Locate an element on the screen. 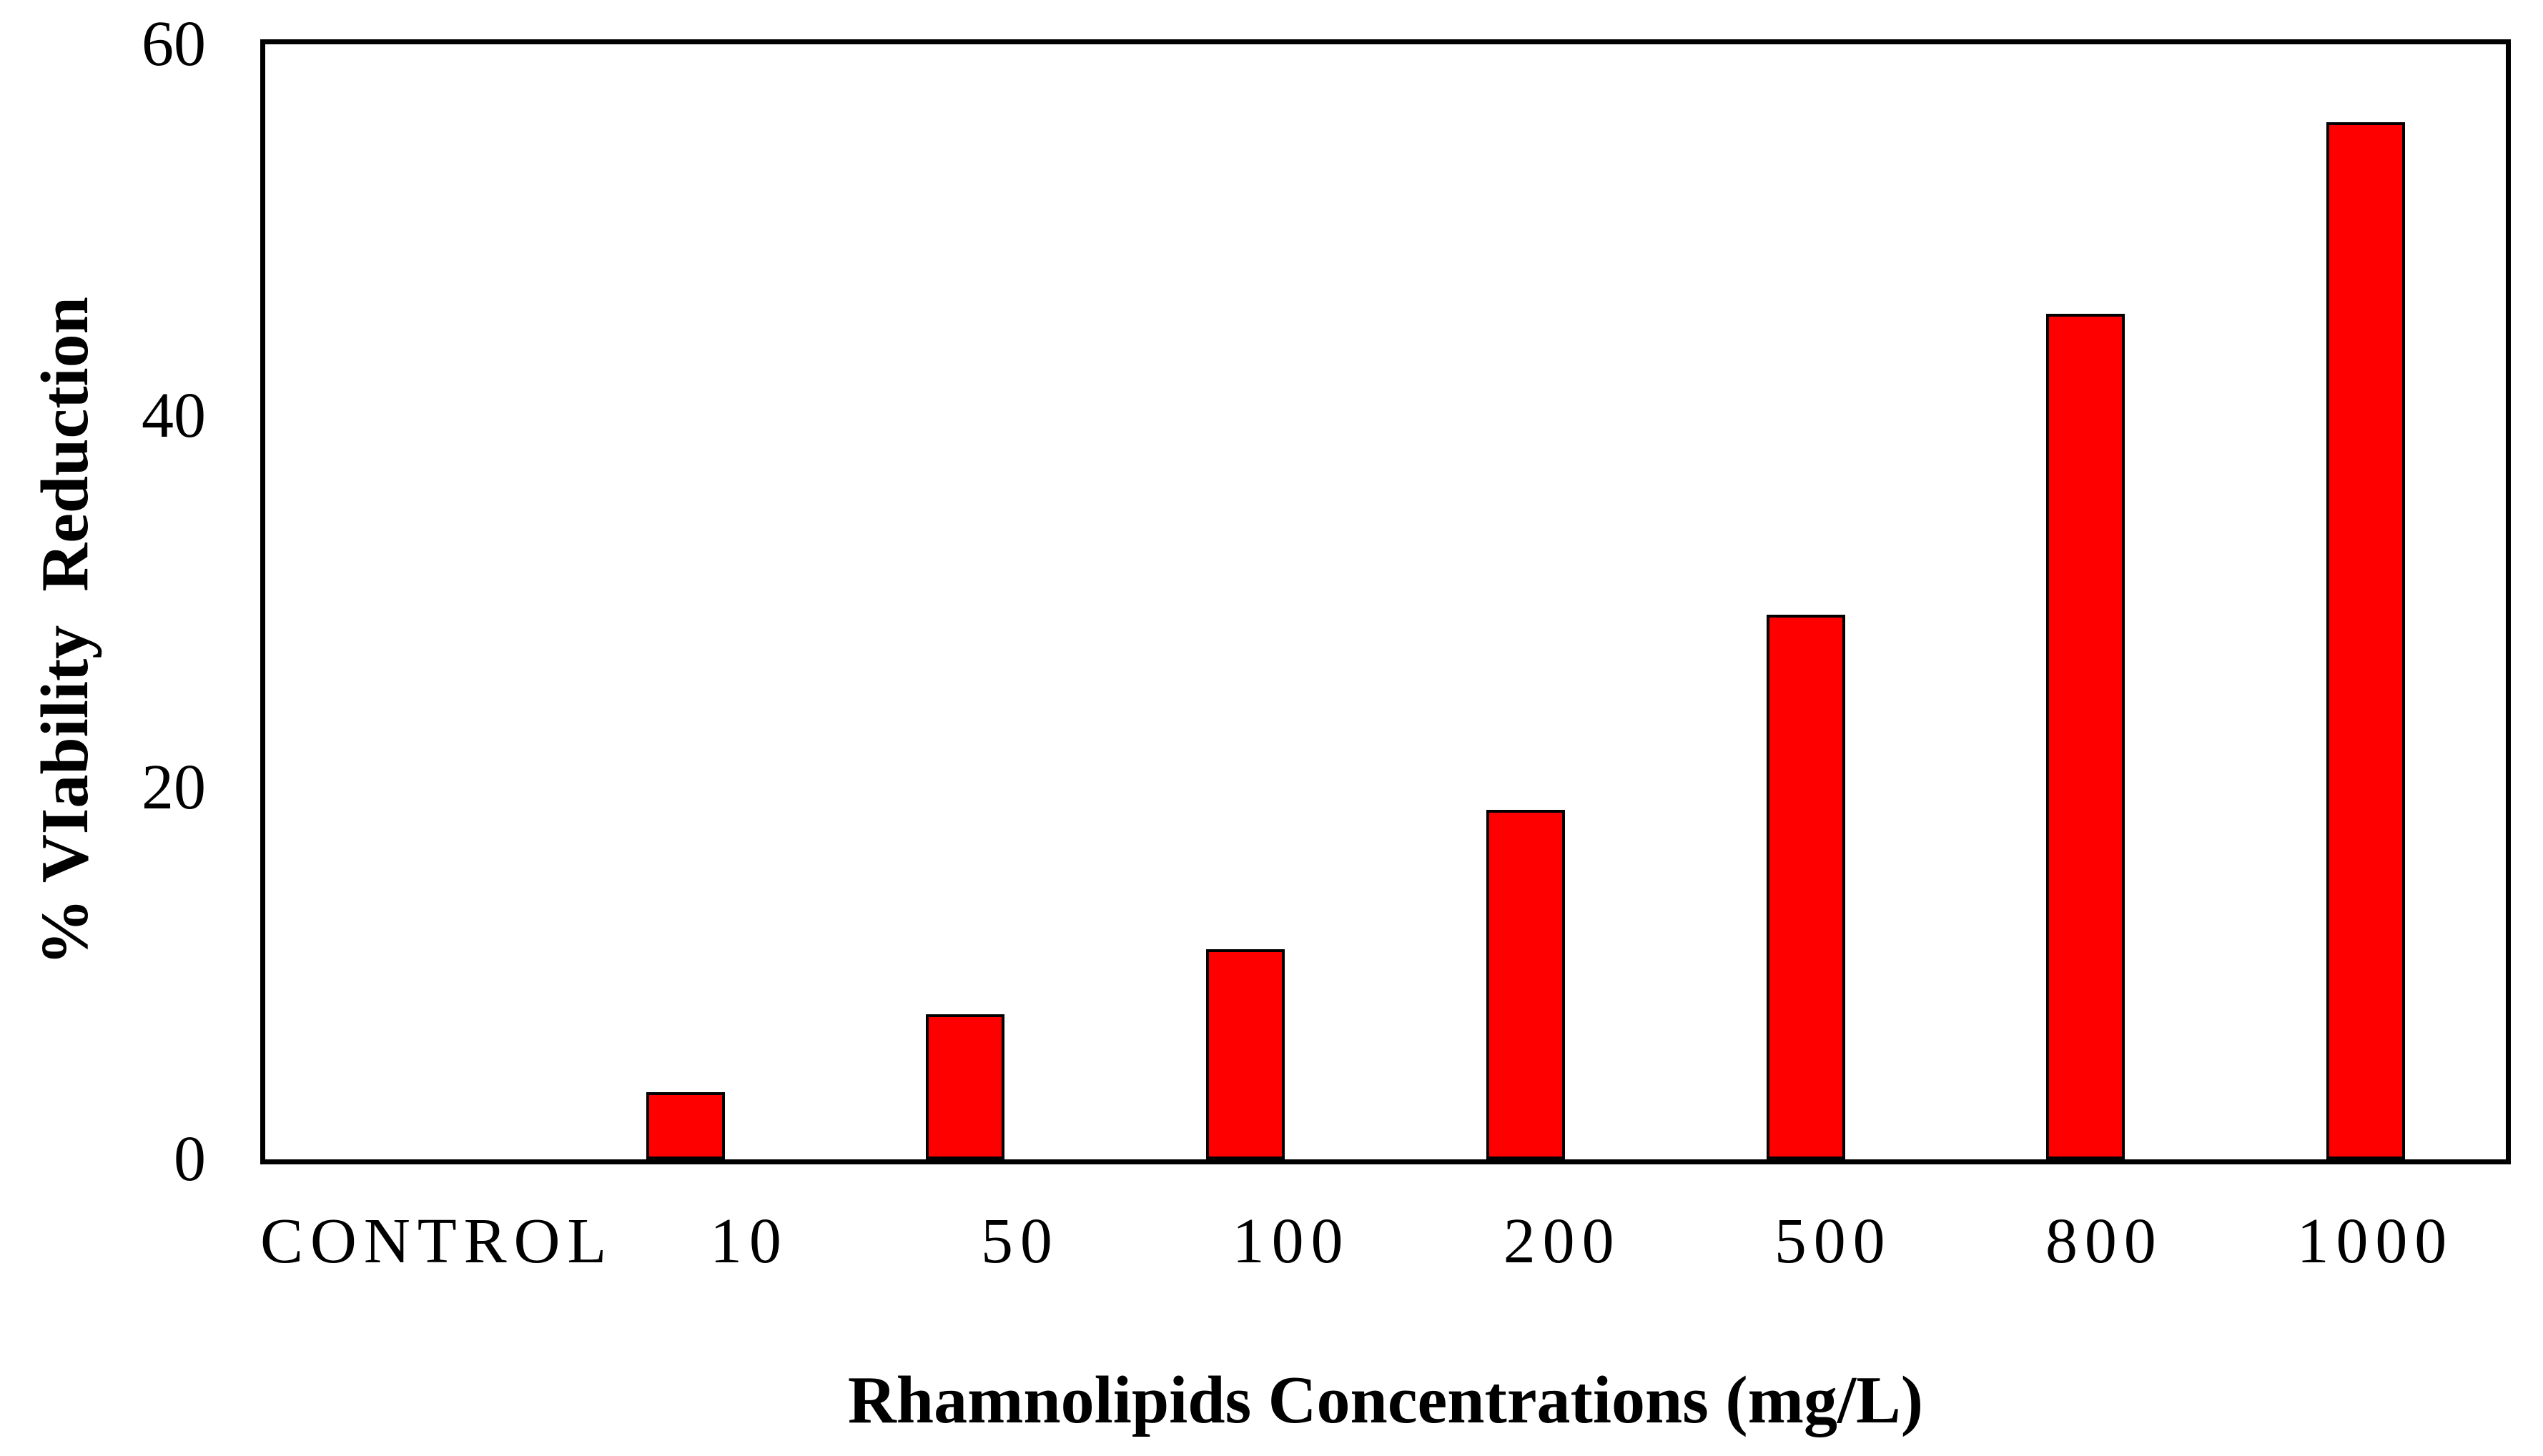 This screenshot has width=2543, height=1456. x-tick-10: 10 is located at coordinates (749, 1241).